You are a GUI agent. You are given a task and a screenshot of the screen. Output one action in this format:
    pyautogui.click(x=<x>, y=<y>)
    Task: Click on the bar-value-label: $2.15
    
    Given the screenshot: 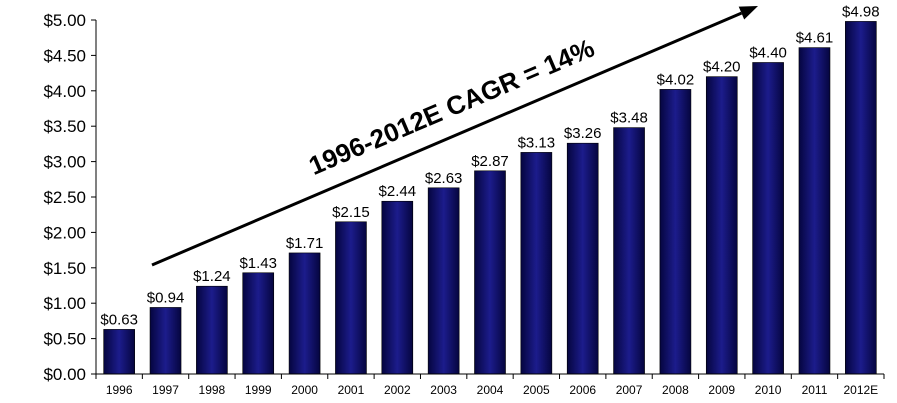 What is the action you would take?
    pyautogui.click(x=351, y=212)
    